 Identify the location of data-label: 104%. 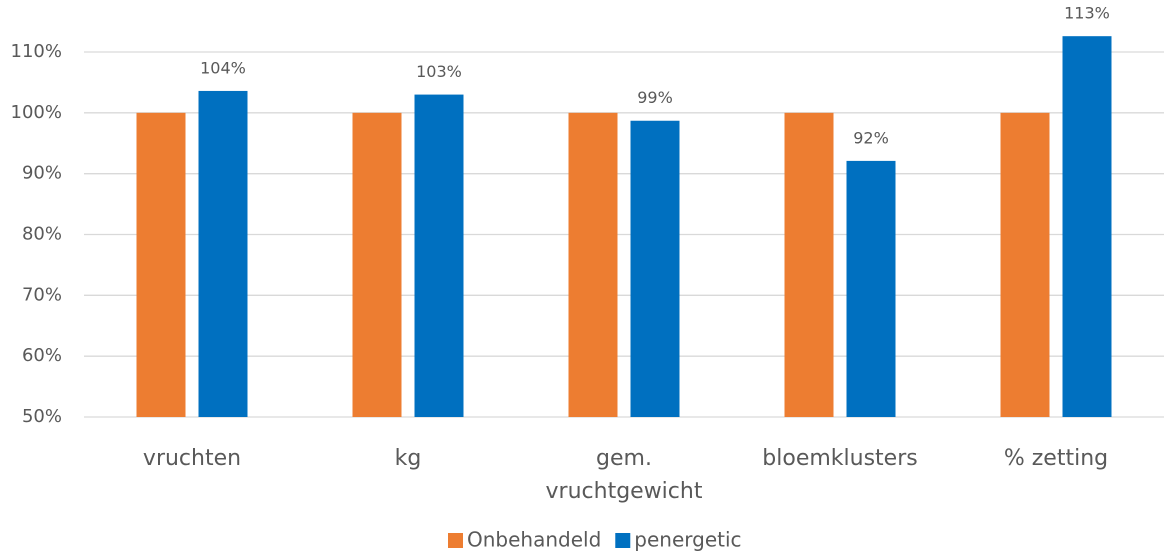
(223, 67).